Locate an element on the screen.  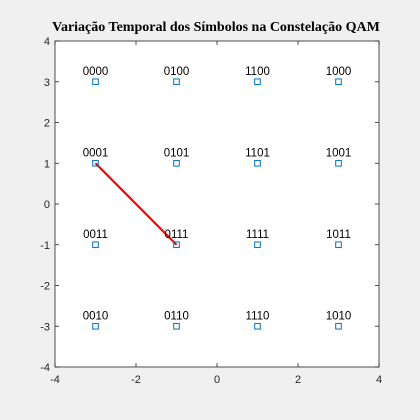
y-tick-label: 2 is located at coordinates (47, 124).